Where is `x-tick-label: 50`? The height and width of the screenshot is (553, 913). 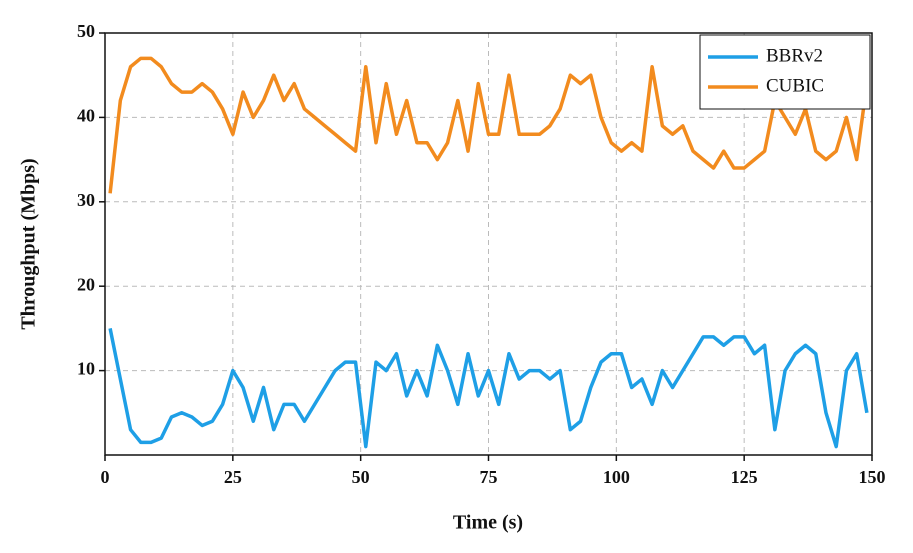
x-tick-label: 50 is located at coordinates (361, 477).